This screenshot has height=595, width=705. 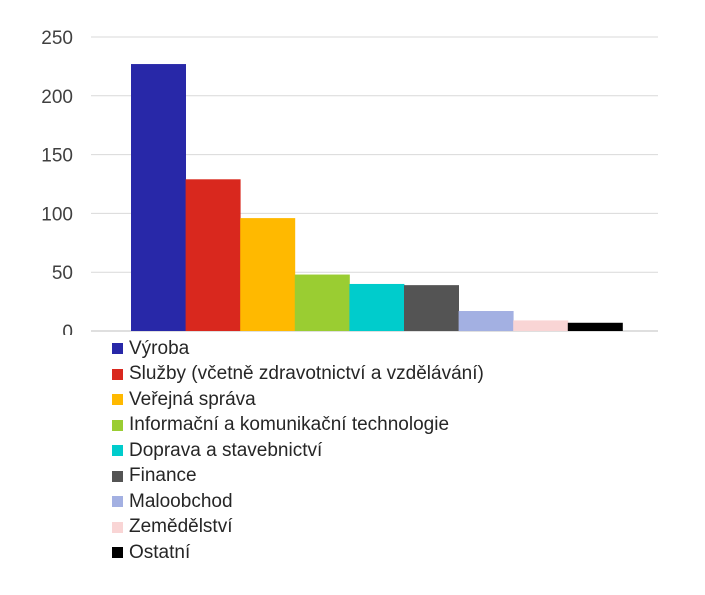 I want to click on legend-item: Veřejná správa, so click(x=298, y=400).